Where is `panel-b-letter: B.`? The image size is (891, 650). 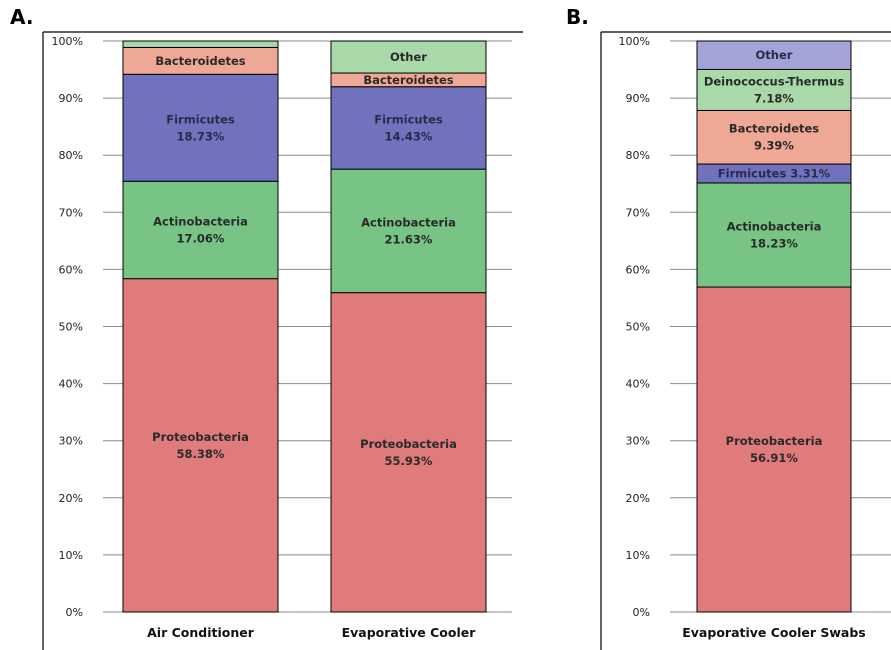
panel-b-letter: B. is located at coordinates (577, 17).